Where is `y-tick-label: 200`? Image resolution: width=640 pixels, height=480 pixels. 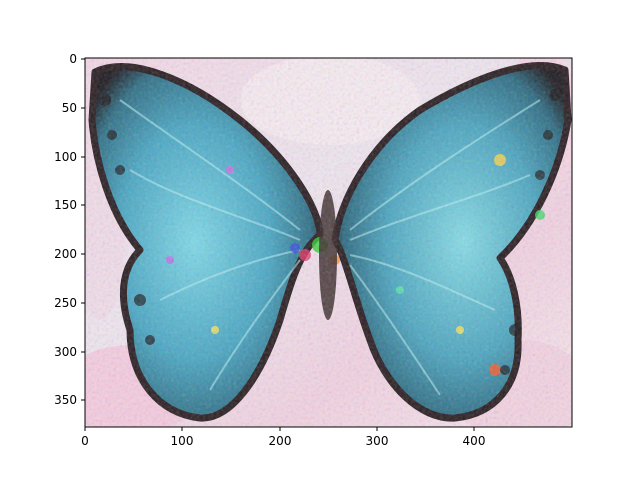
y-tick-label: 200 is located at coordinates (65, 254).